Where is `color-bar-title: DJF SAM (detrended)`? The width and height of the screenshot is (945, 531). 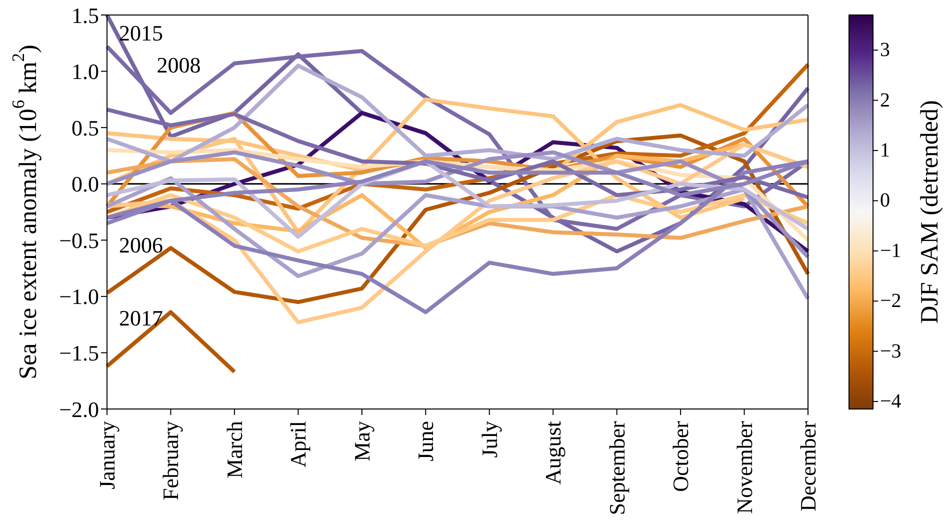 color-bar-title: DJF SAM (detrended) is located at coordinates (930, 212).